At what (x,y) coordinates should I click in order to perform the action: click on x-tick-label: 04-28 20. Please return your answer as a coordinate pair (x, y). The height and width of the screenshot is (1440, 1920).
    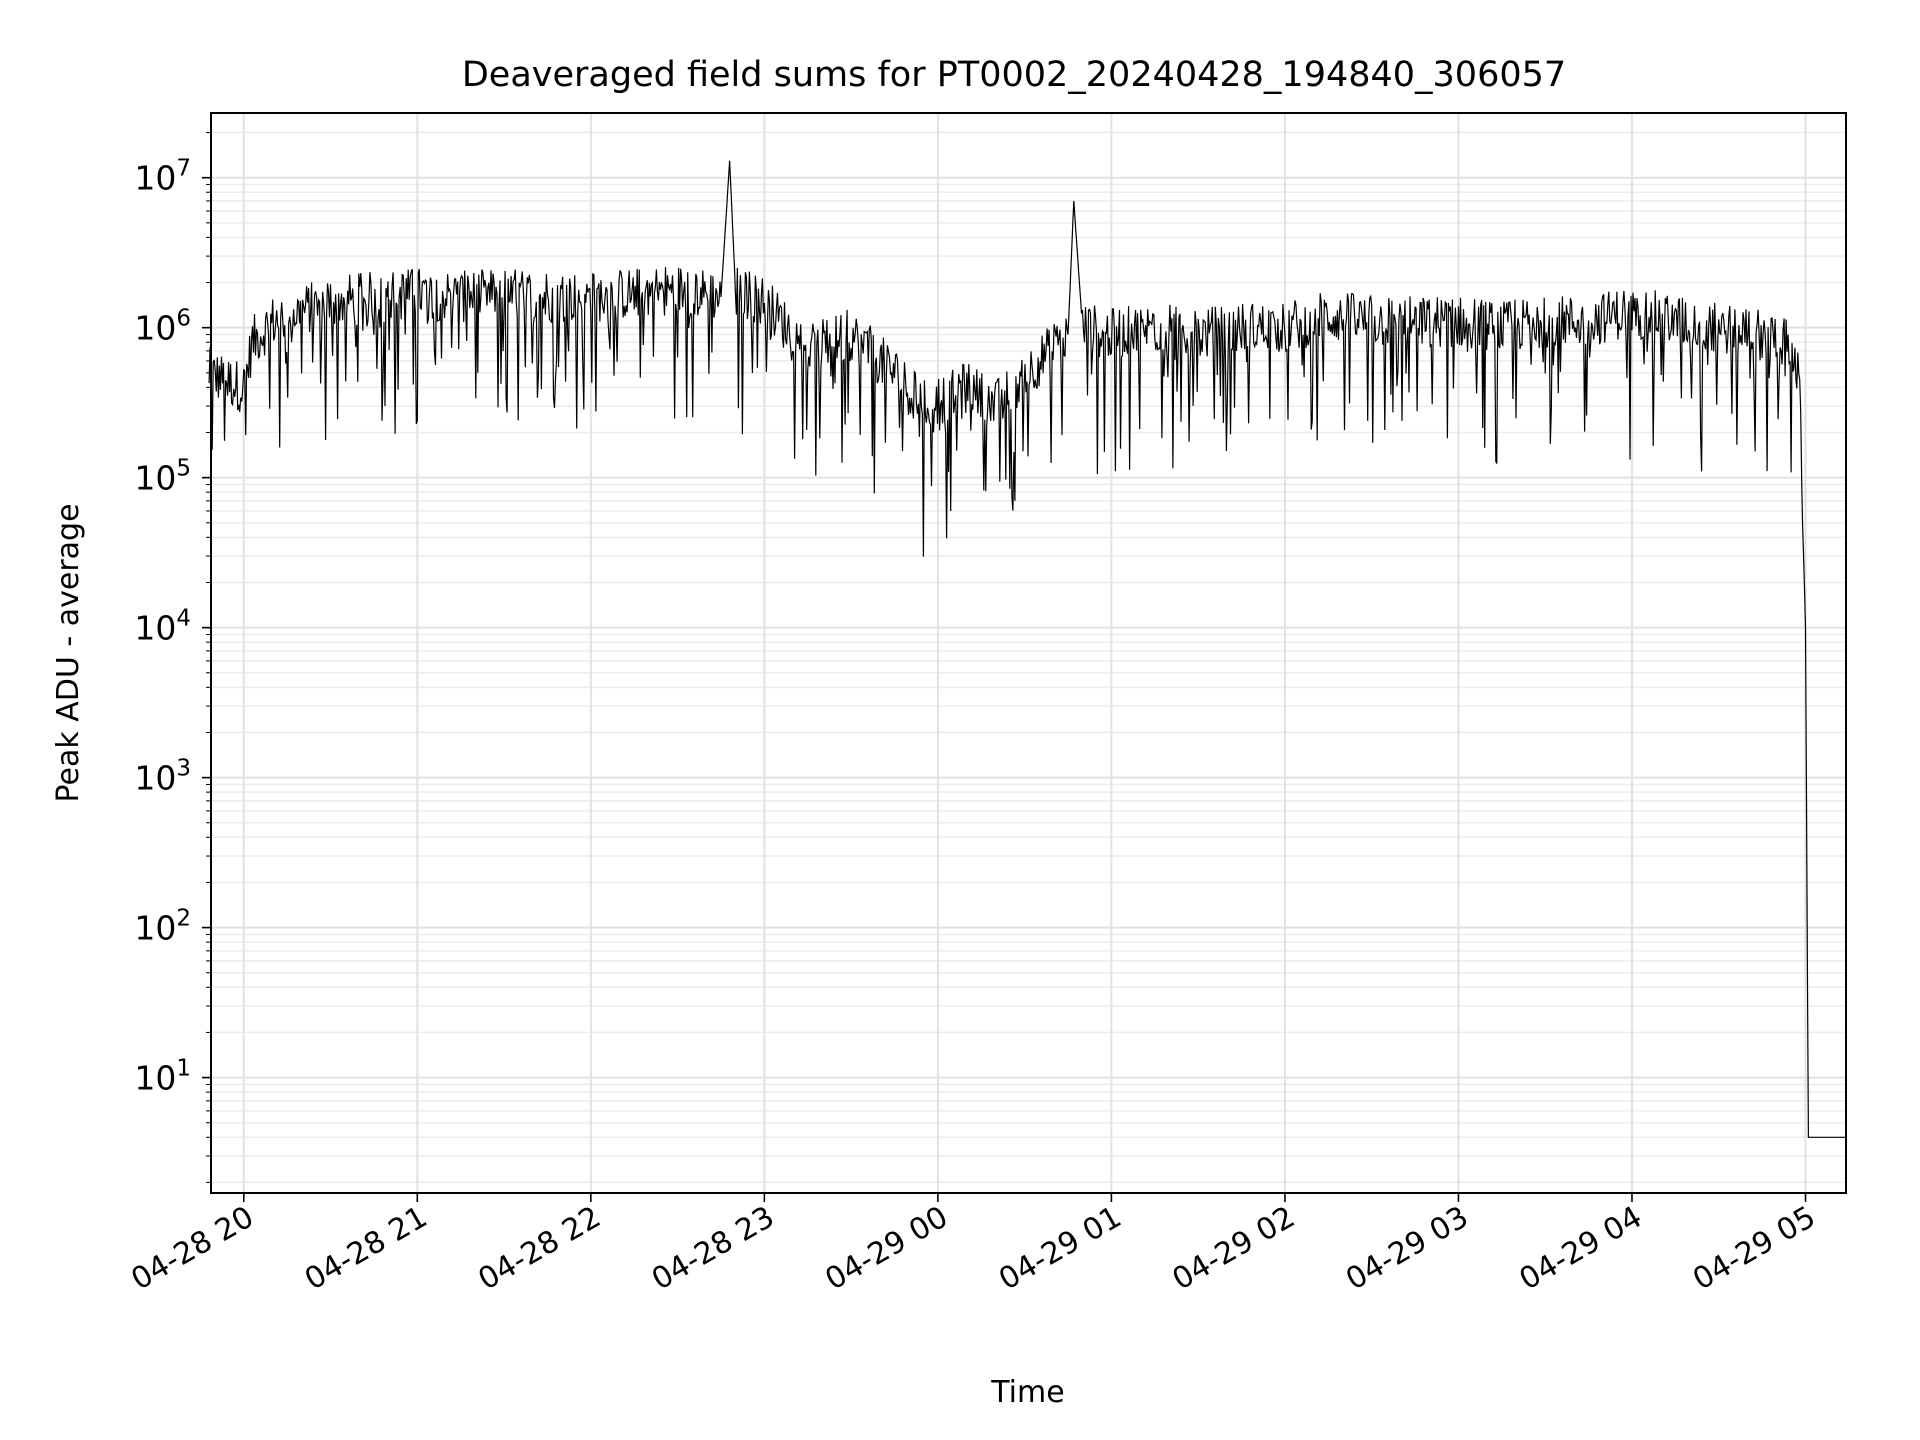
    Looking at the image, I should click on (192, 1249).